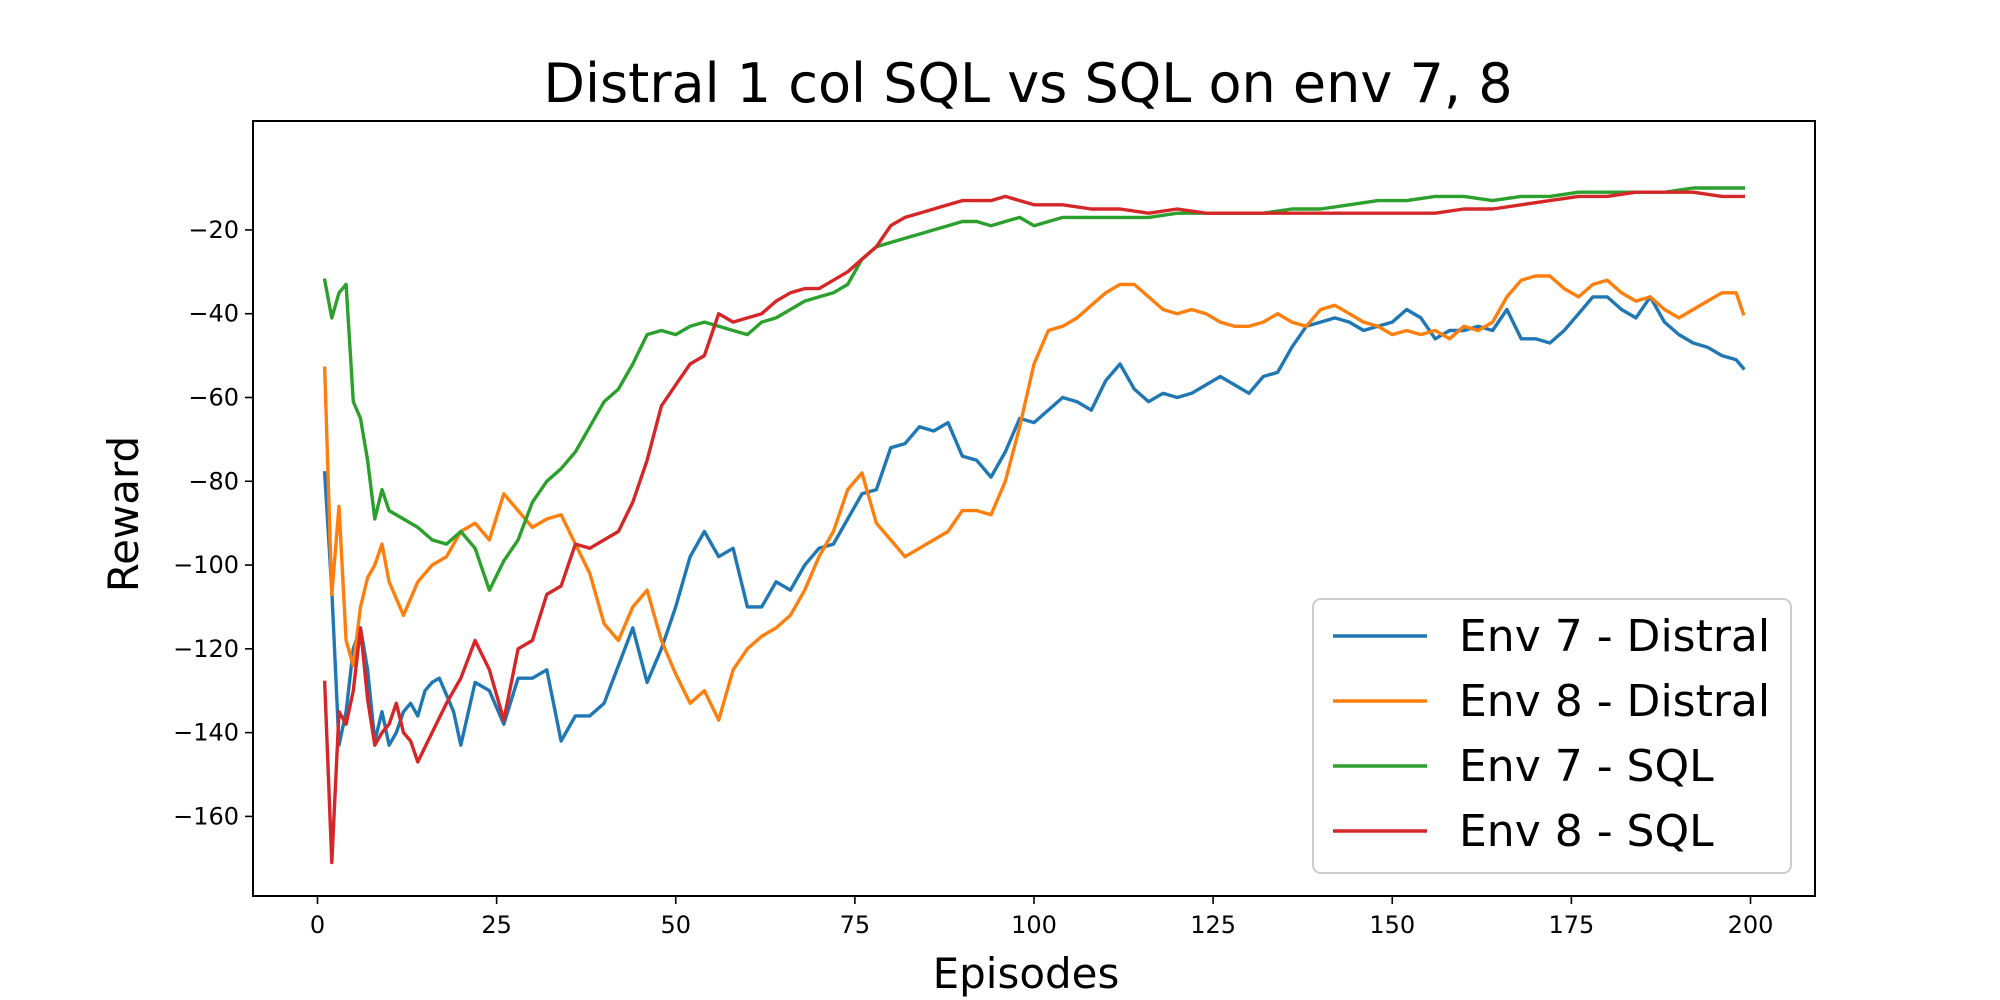 The image size is (2000, 1000). What do you see at coordinates (206, 733) in the screenshot?
I see `y-tick-label: −140` at bounding box center [206, 733].